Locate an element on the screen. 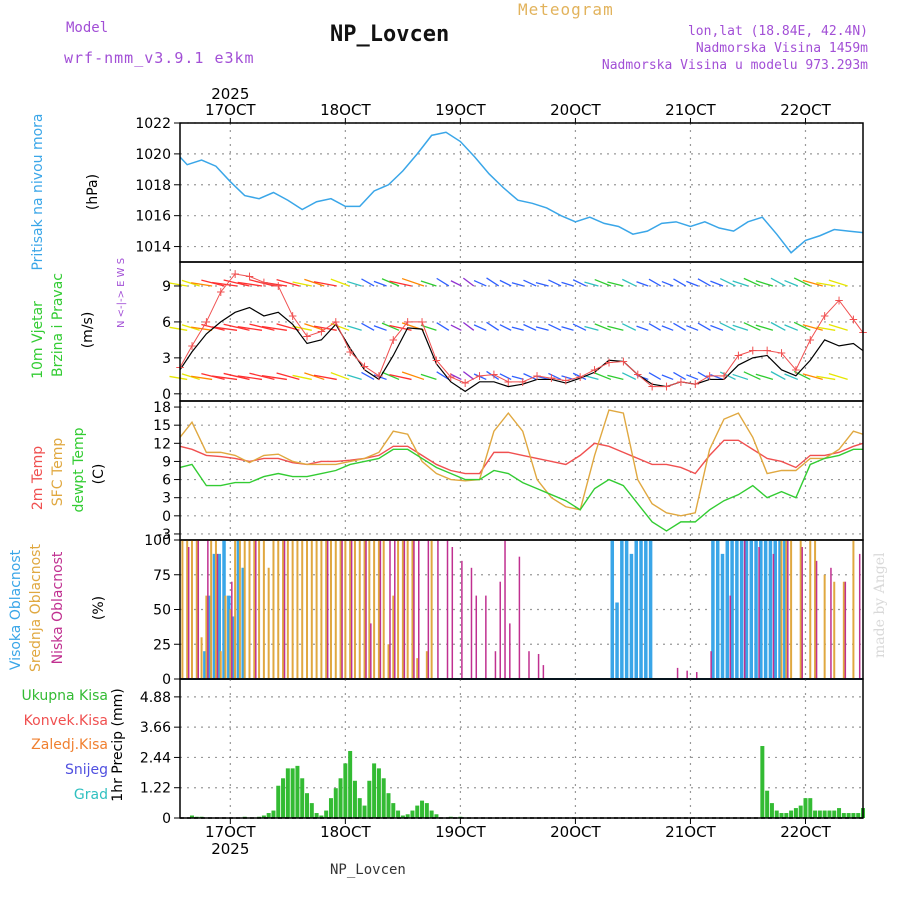 This screenshot has width=900, height=900. ytick-label-temperature-3: 6 is located at coordinates (166, 481).